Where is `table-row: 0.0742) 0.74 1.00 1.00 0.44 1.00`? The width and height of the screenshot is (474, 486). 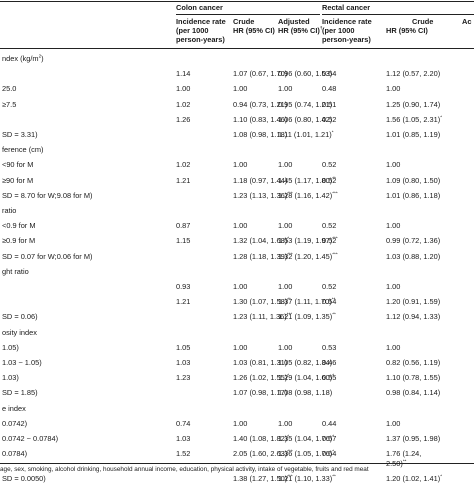 table-row: 0.0742) 0.74 1.00 1.00 0.44 1.00 is located at coordinates (237, 423).